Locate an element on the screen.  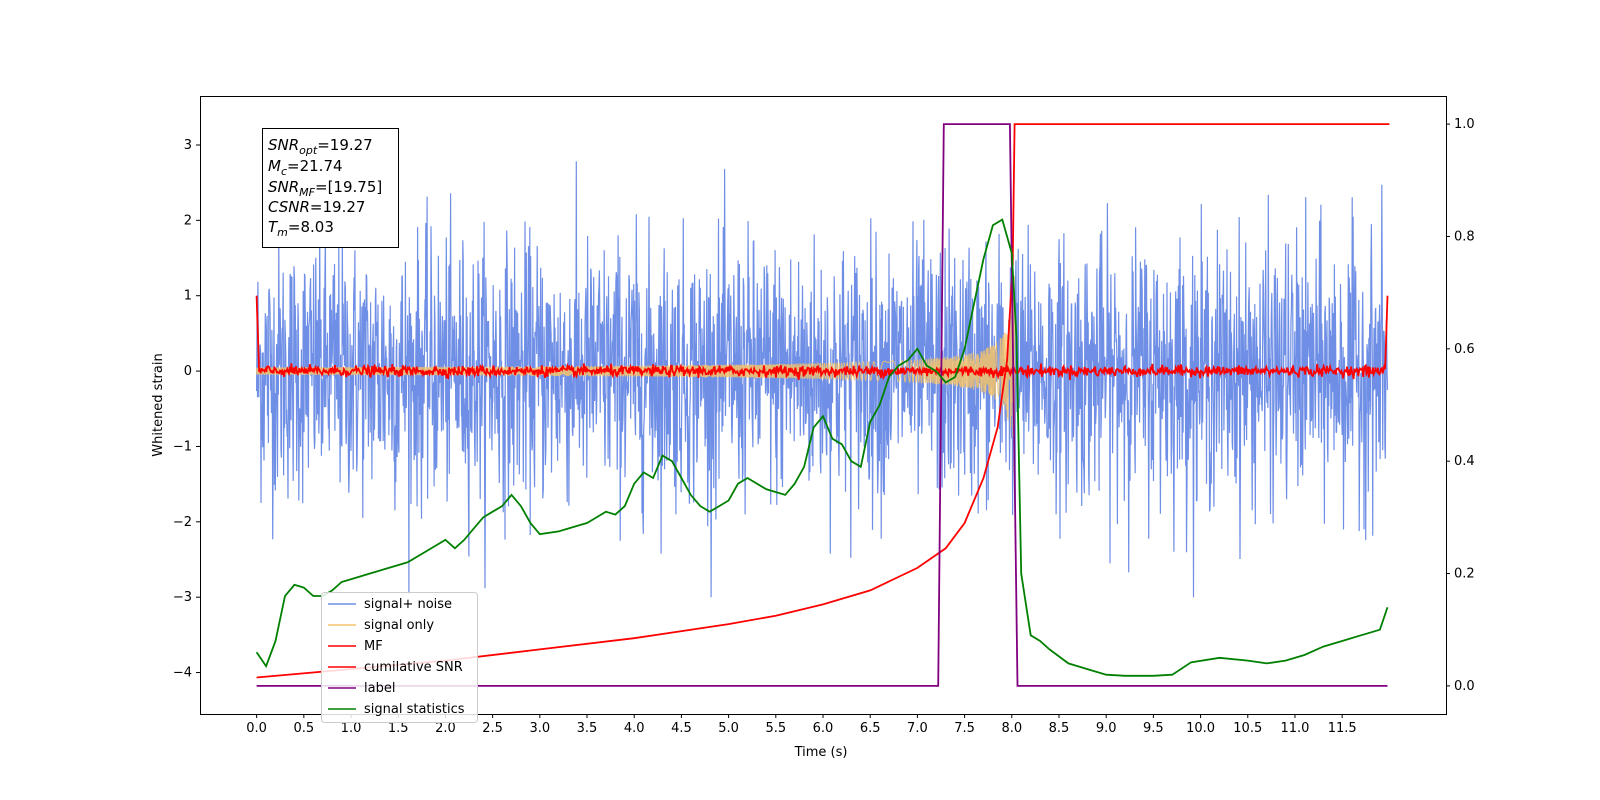
x-tick-label: 6.0 is located at coordinates (823, 728).